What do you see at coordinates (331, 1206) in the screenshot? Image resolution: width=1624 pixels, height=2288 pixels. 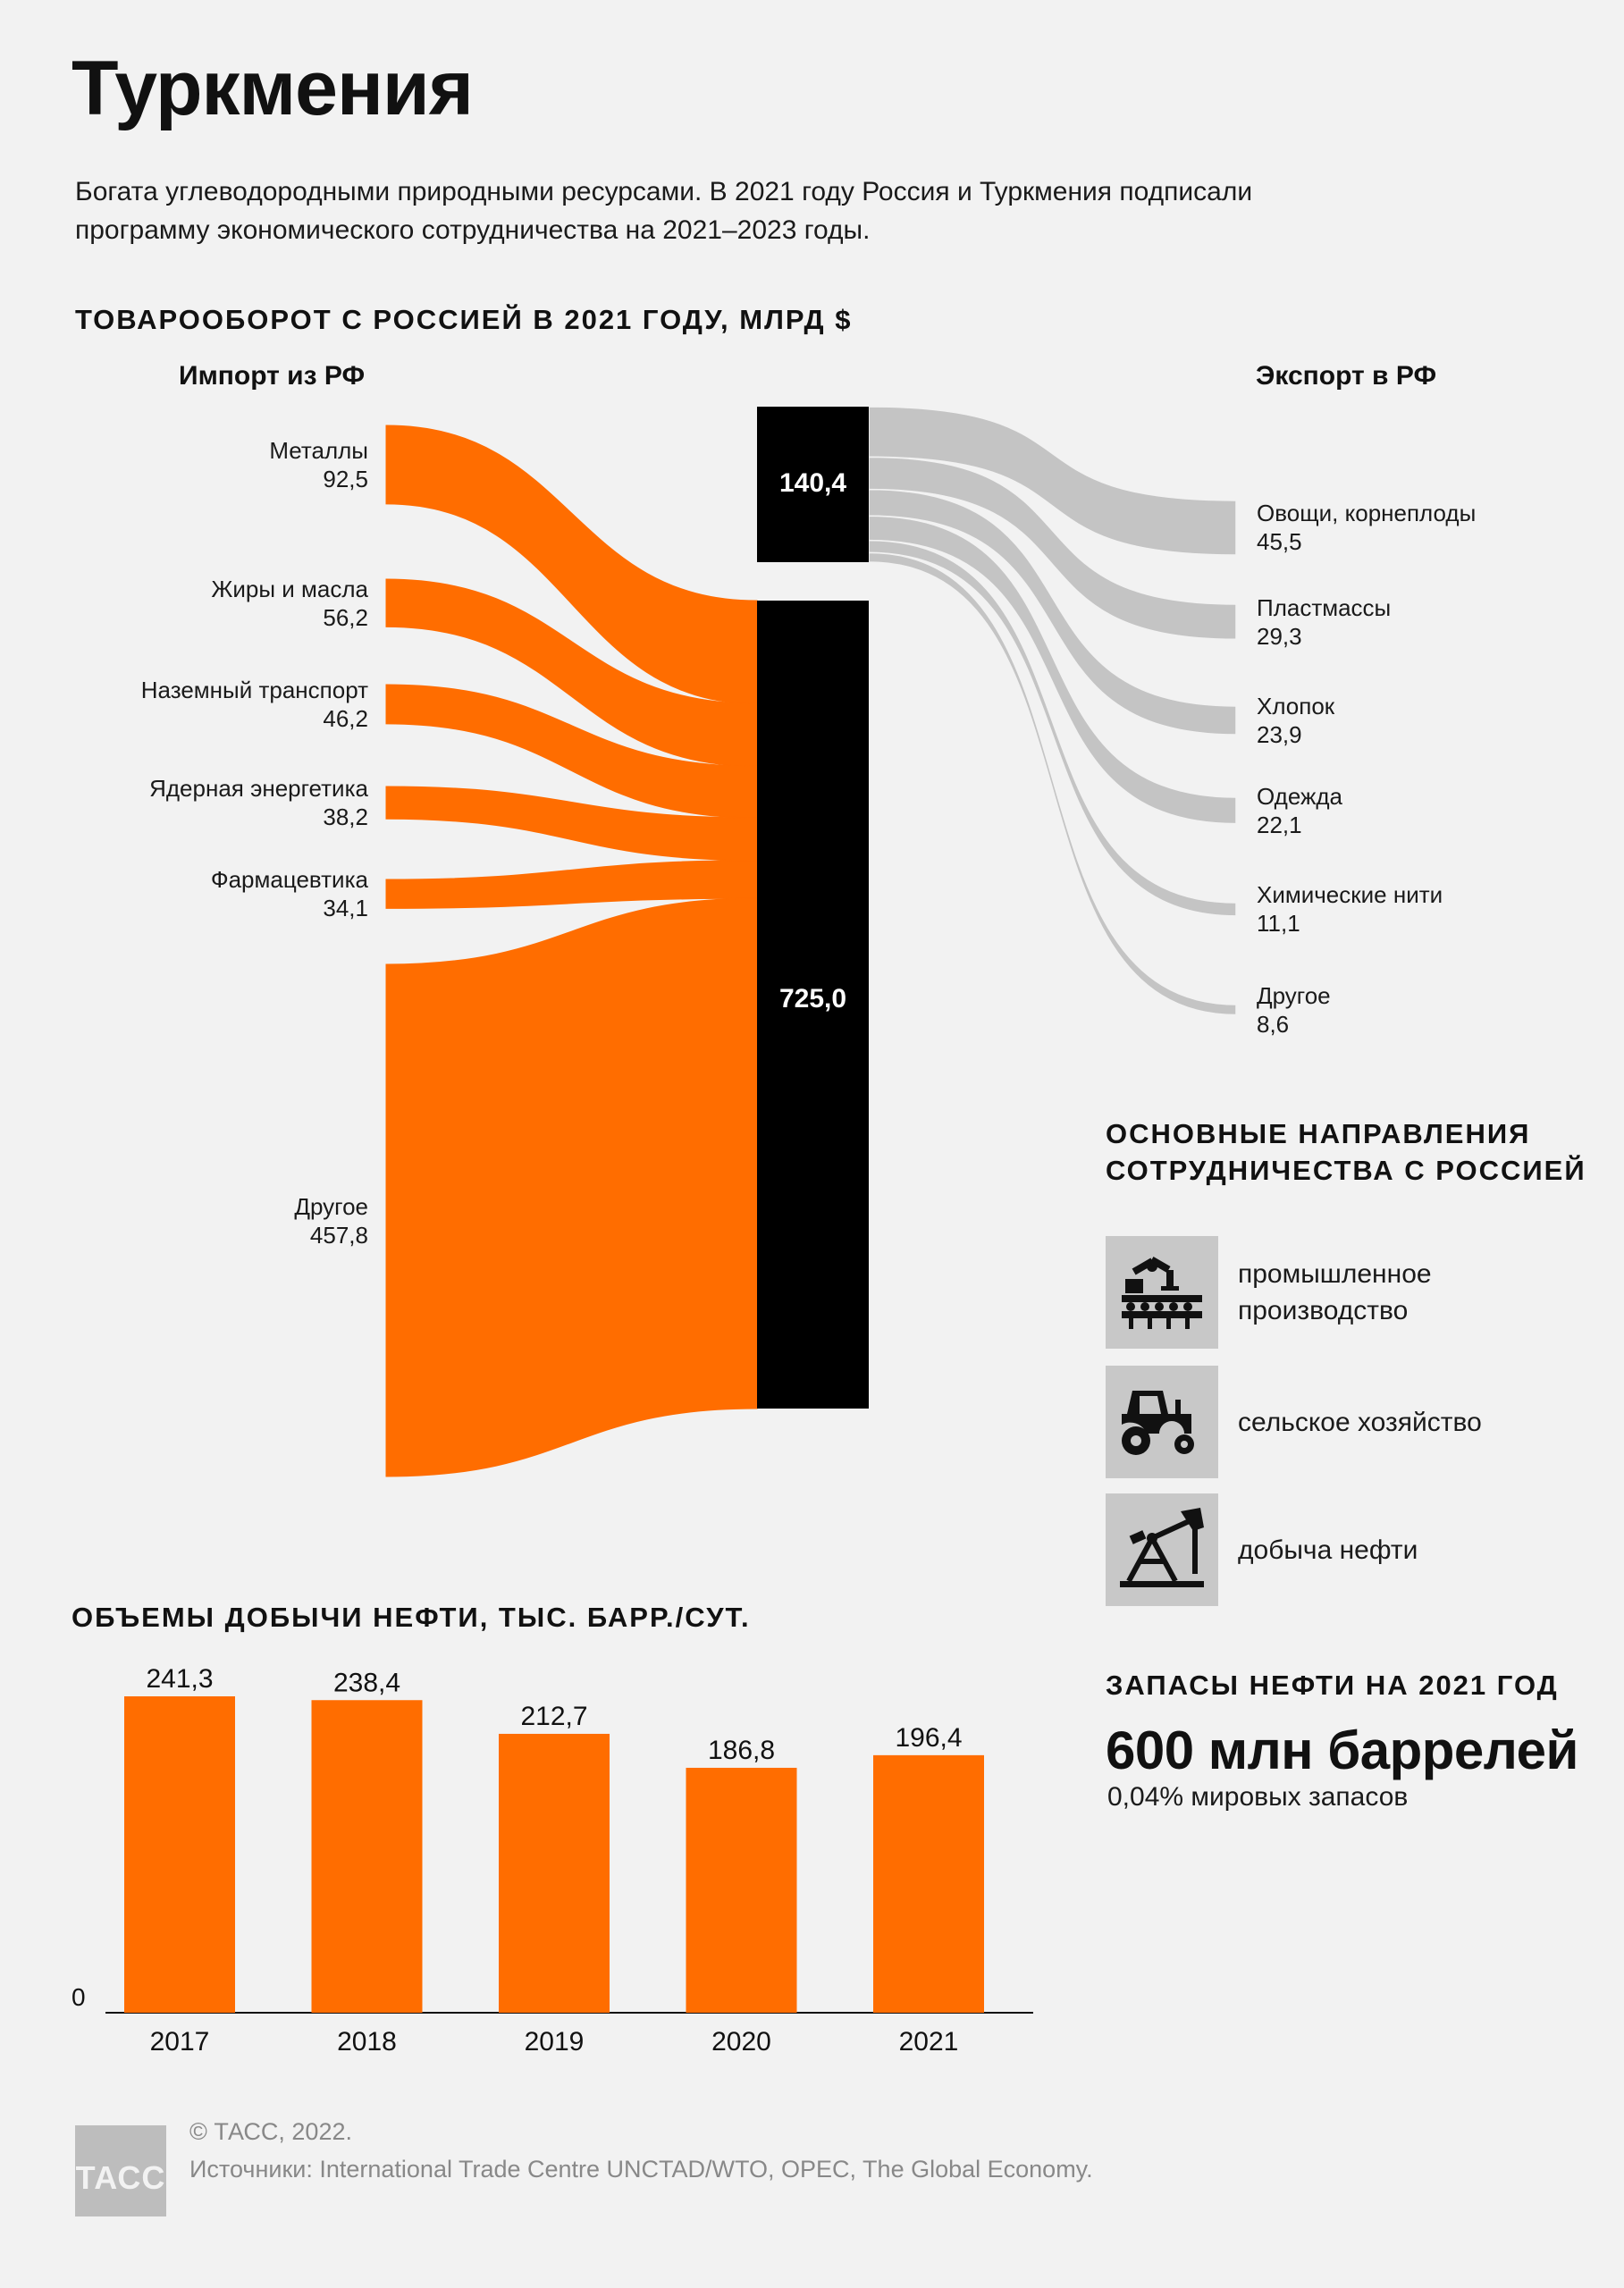 I see `import-name-5: Другое` at bounding box center [331, 1206].